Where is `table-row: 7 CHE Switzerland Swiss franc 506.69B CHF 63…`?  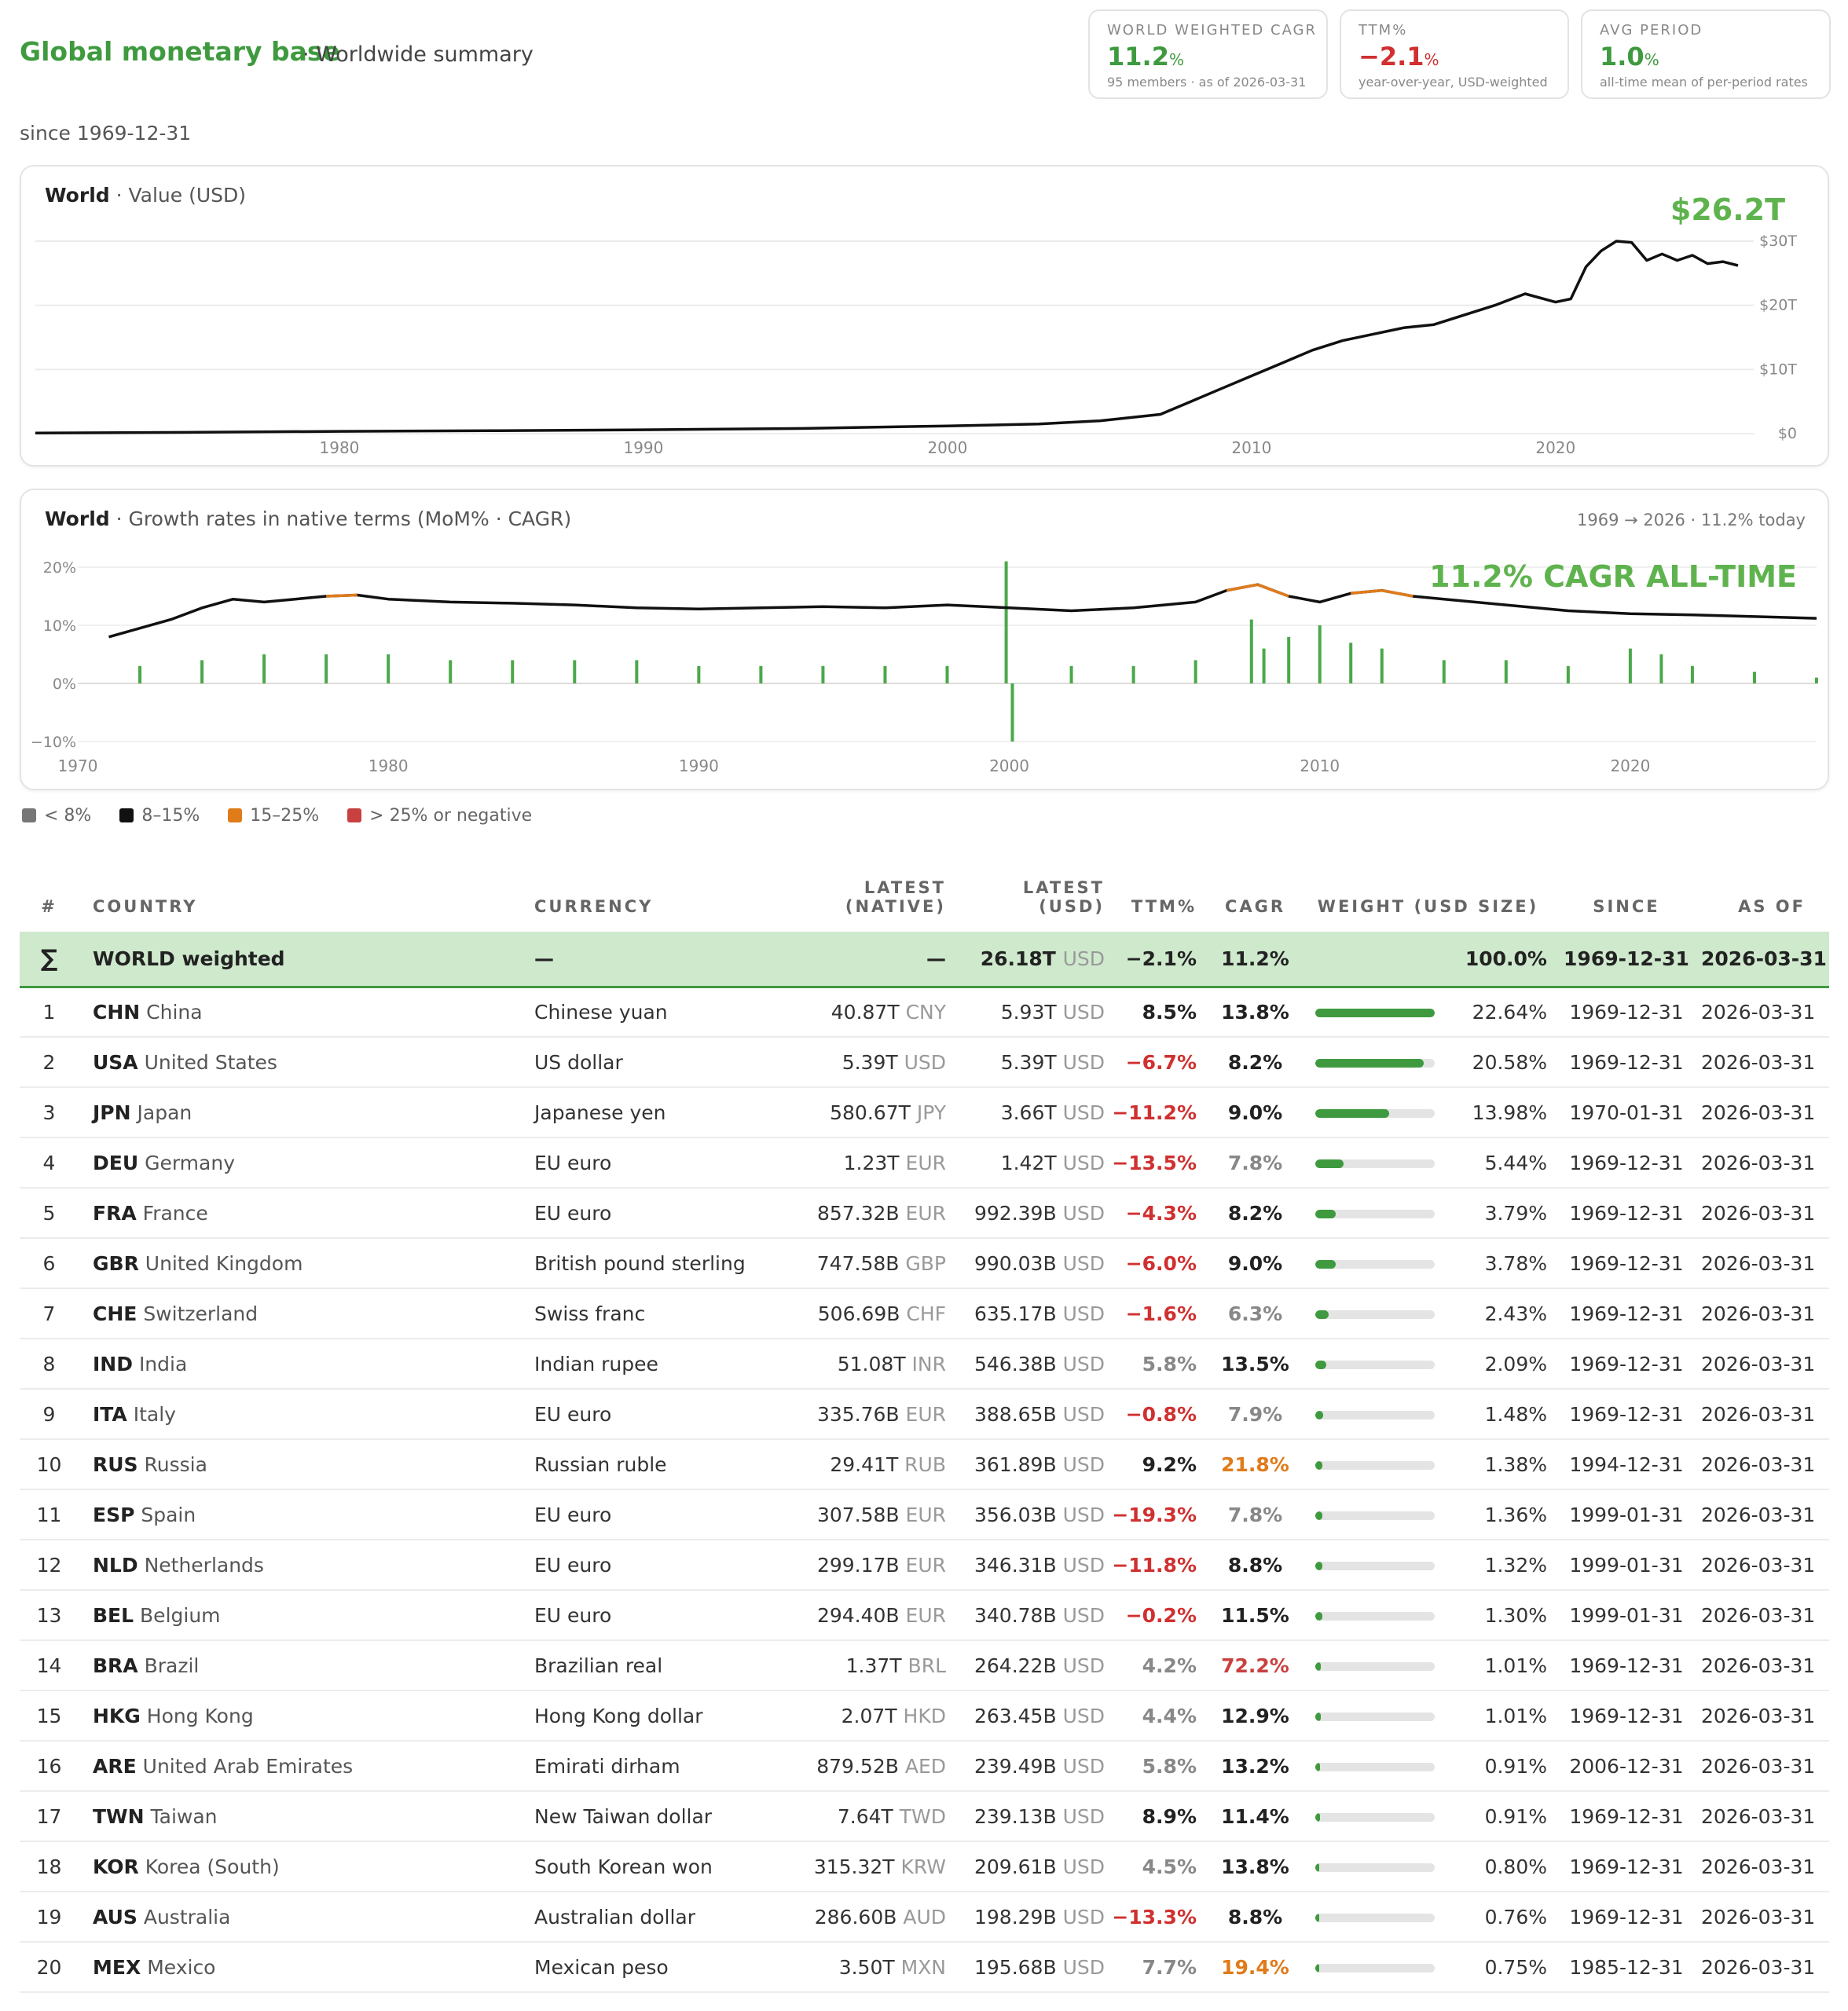
table-row: 7 CHE Switzerland Swiss franc 506.69B CHF 63… is located at coordinates (924, 1313).